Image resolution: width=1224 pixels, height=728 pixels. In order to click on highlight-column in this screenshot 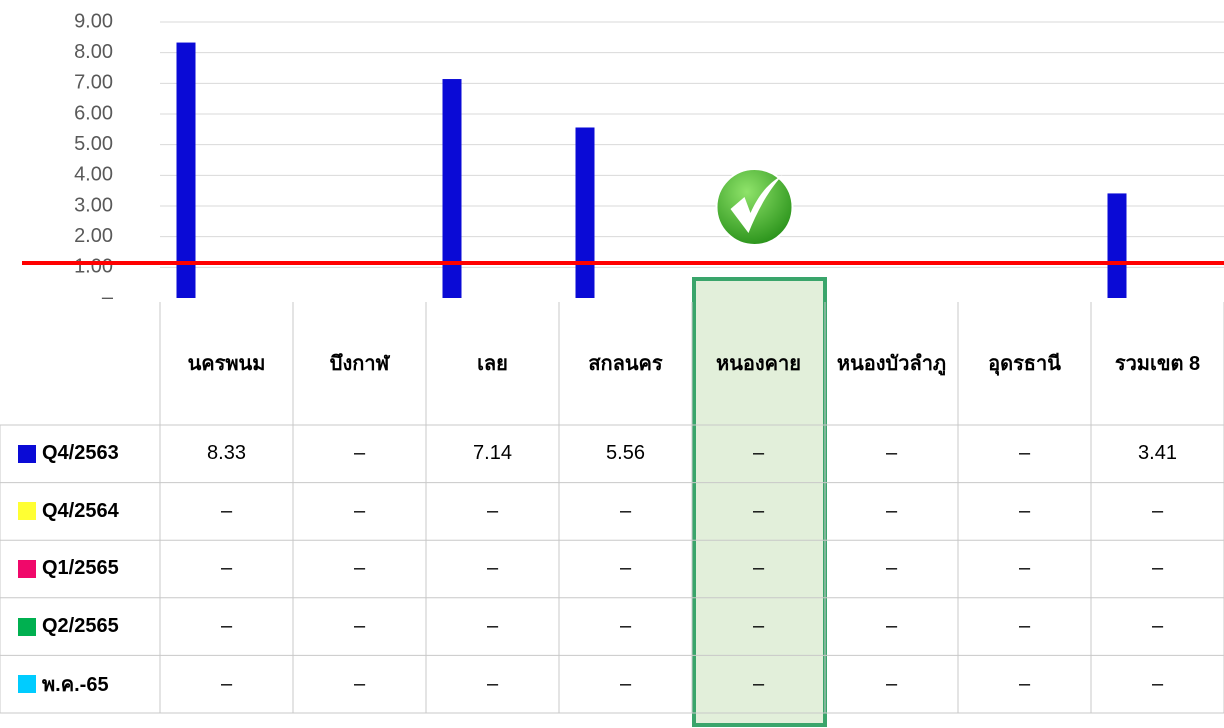, I will do `click(759, 502)`.